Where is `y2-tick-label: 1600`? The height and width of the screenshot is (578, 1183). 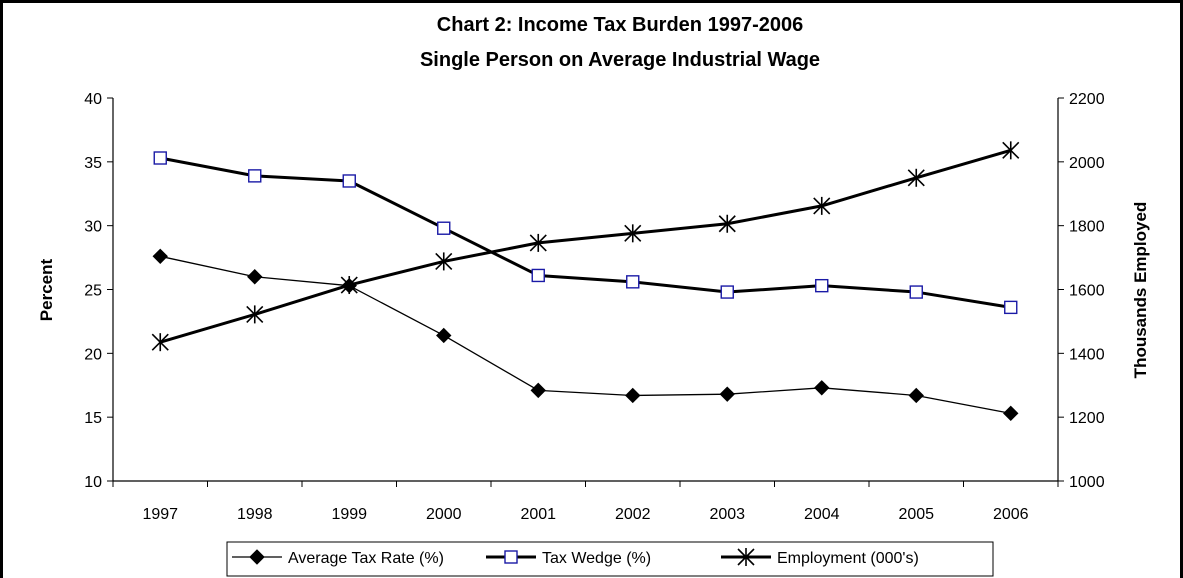
y2-tick-label: 1600 is located at coordinates (1087, 291).